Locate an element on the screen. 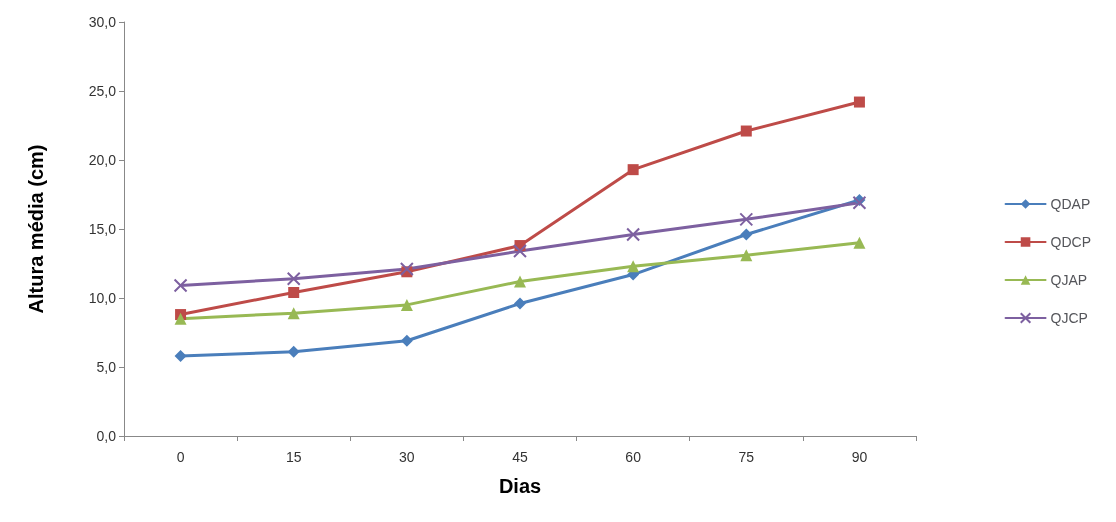 This screenshot has width=1116, height=522. y-tick-label: 25,0 is located at coordinates (102, 91).